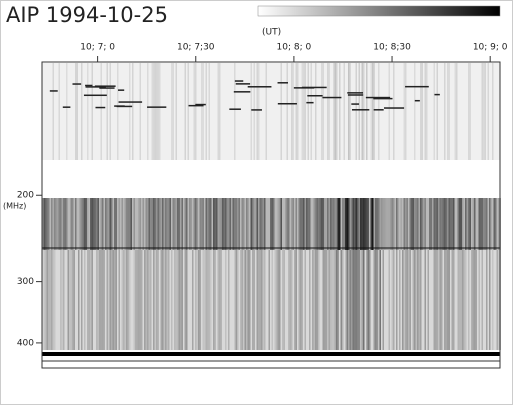 Image resolution: width=513 pixels, height=405 pixels. Describe the element at coordinates (271, 224) in the screenshot. I see `band` at that location.